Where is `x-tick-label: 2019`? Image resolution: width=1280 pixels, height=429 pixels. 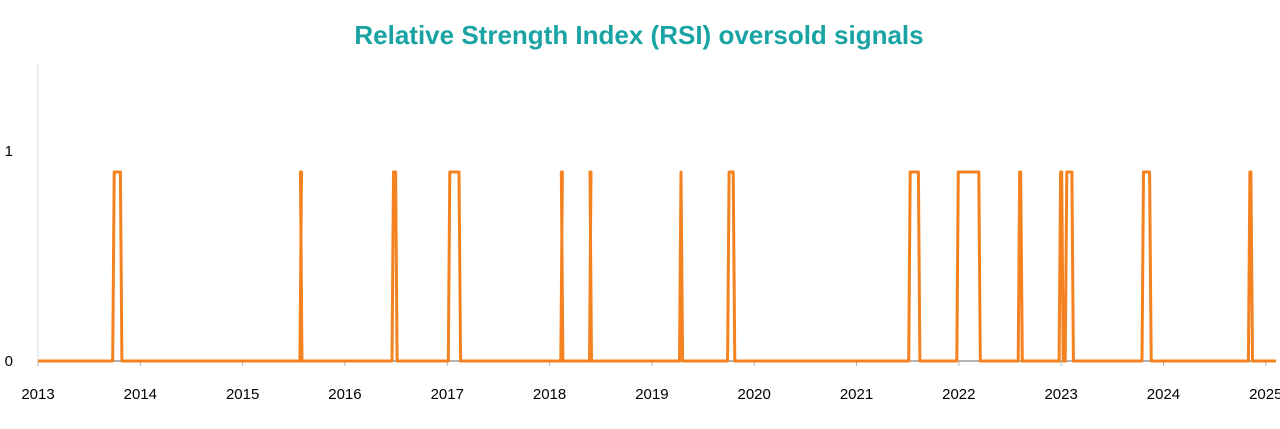 x-tick-label: 2019 is located at coordinates (651, 394).